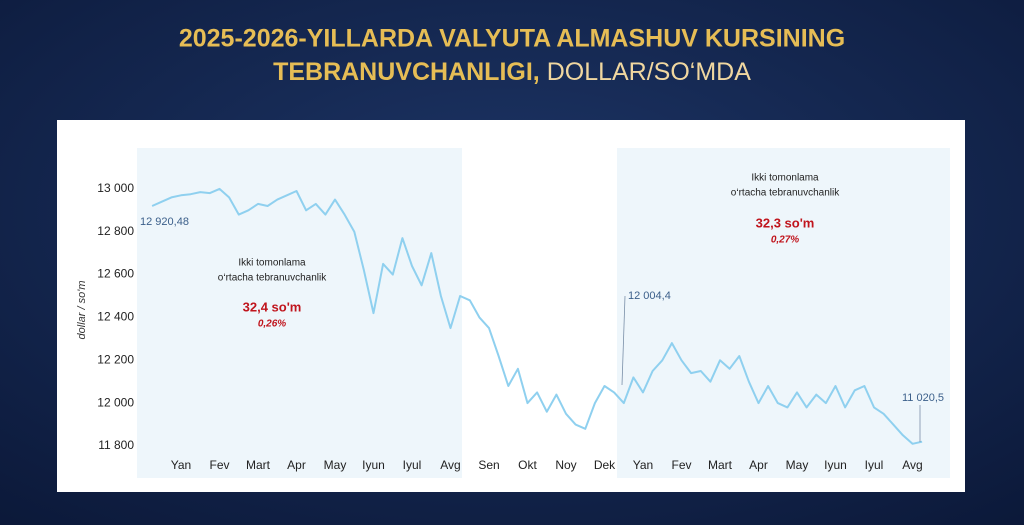  What do you see at coordinates (527, 465) in the screenshot?
I see `x-tick-label: Okt` at bounding box center [527, 465].